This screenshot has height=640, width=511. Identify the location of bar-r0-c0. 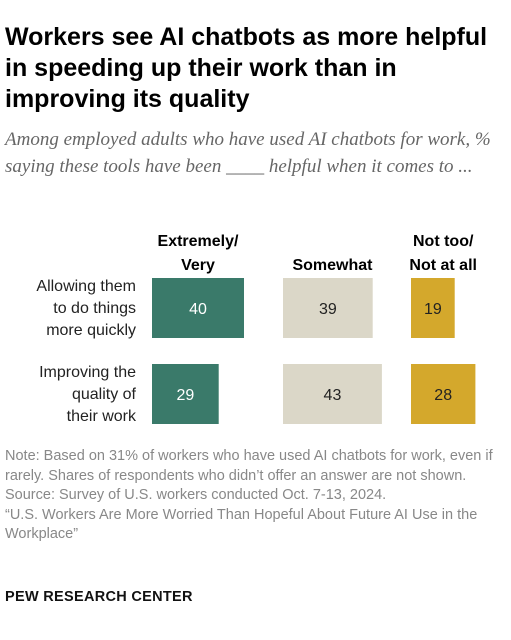
(198, 308).